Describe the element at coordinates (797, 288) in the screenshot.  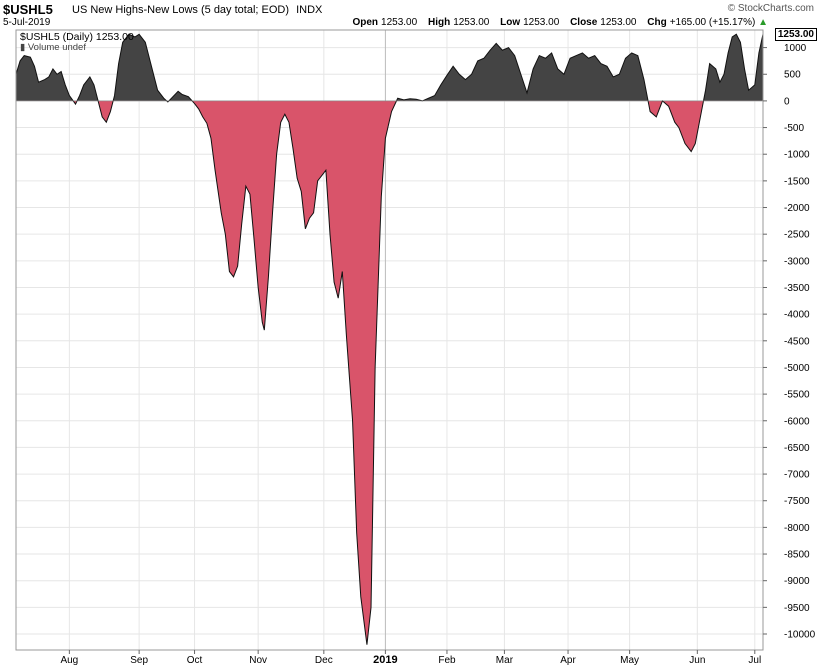
I see `y-tick-label: -3500` at that location.